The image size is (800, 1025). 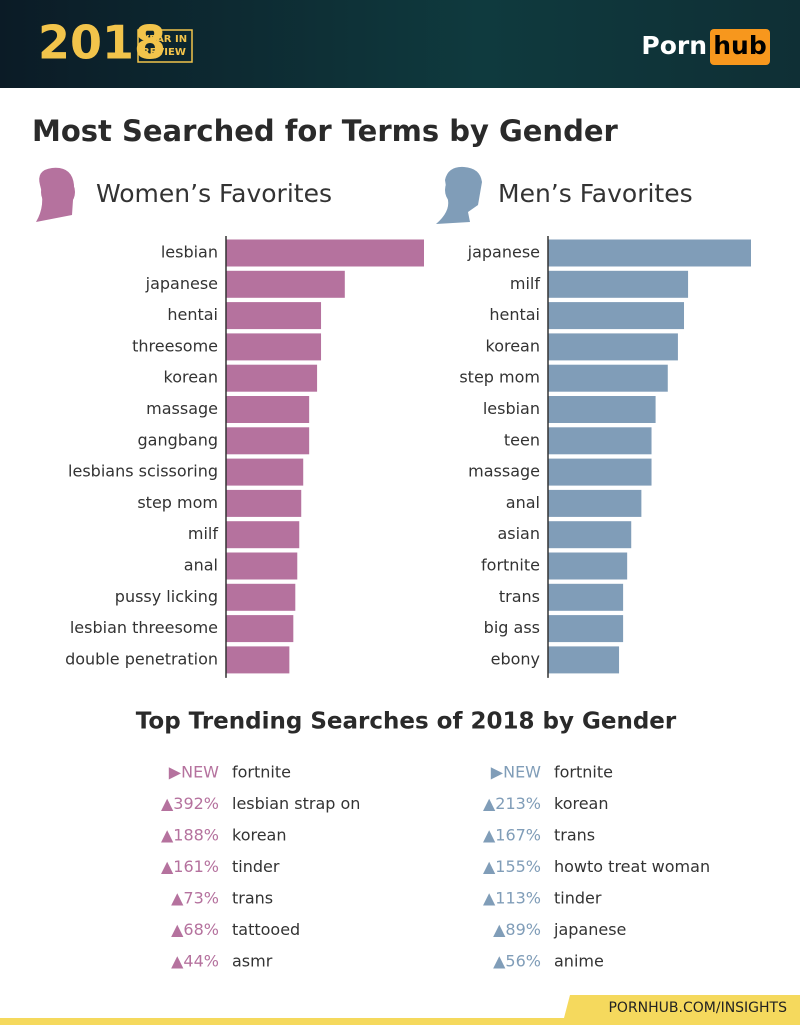 What do you see at coordinates (512, 803) in the screenshot?
I see `trend-change: ▲213%` at bounding box center [512, 803].